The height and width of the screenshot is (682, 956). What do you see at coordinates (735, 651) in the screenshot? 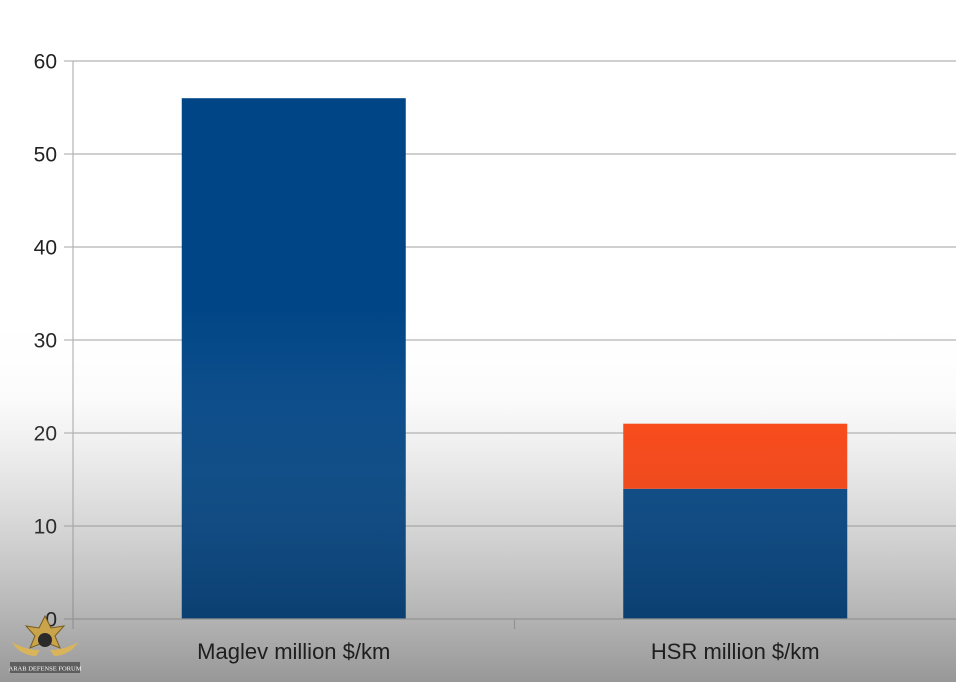
I see `x-category-label: HSR million $/km` at bounding box center [735, 651].